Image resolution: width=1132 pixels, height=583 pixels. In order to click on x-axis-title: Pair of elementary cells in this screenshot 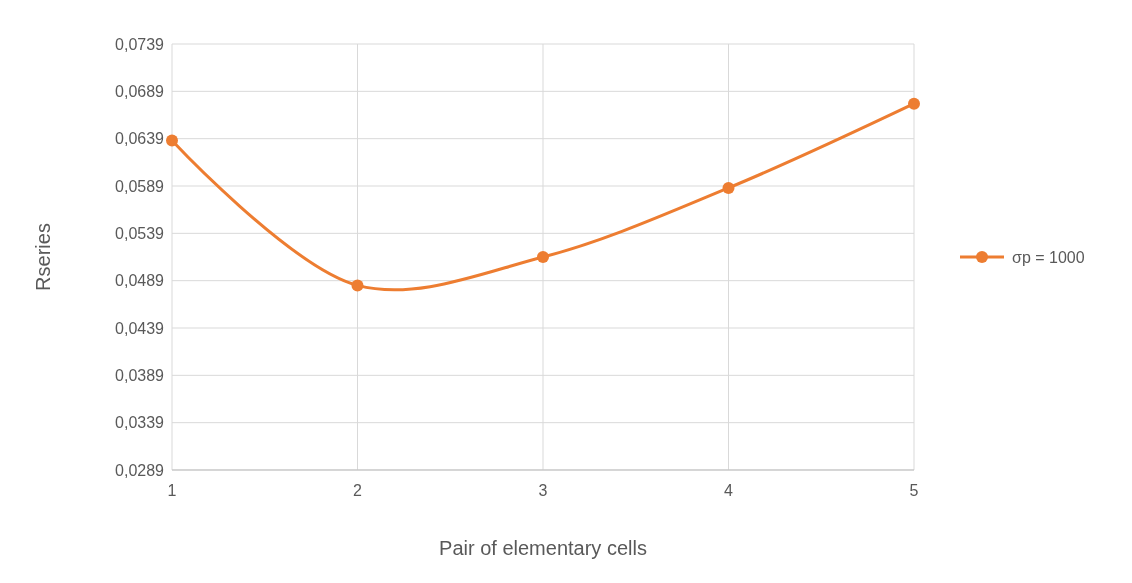, I will do `click(543, 548)`.